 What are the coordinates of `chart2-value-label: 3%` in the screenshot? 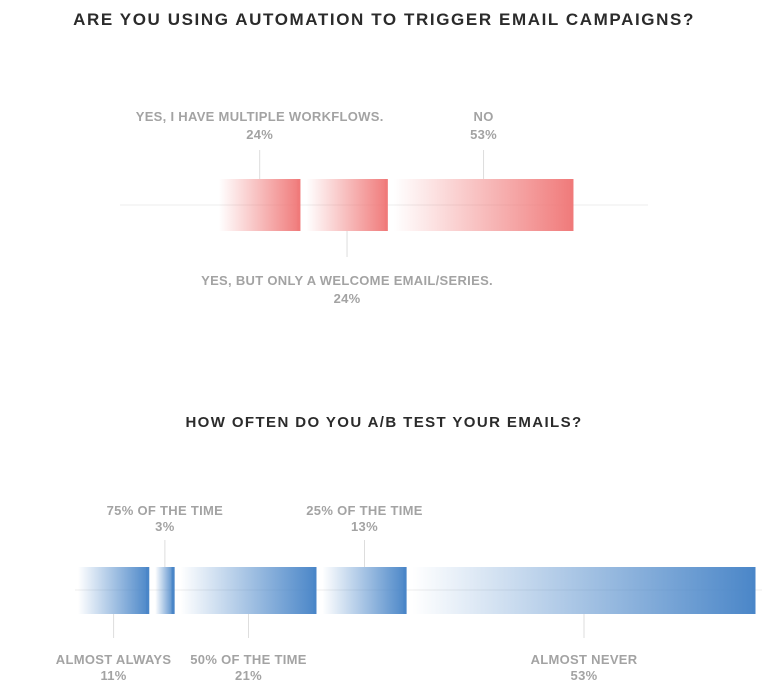 It's located at (165, 526).